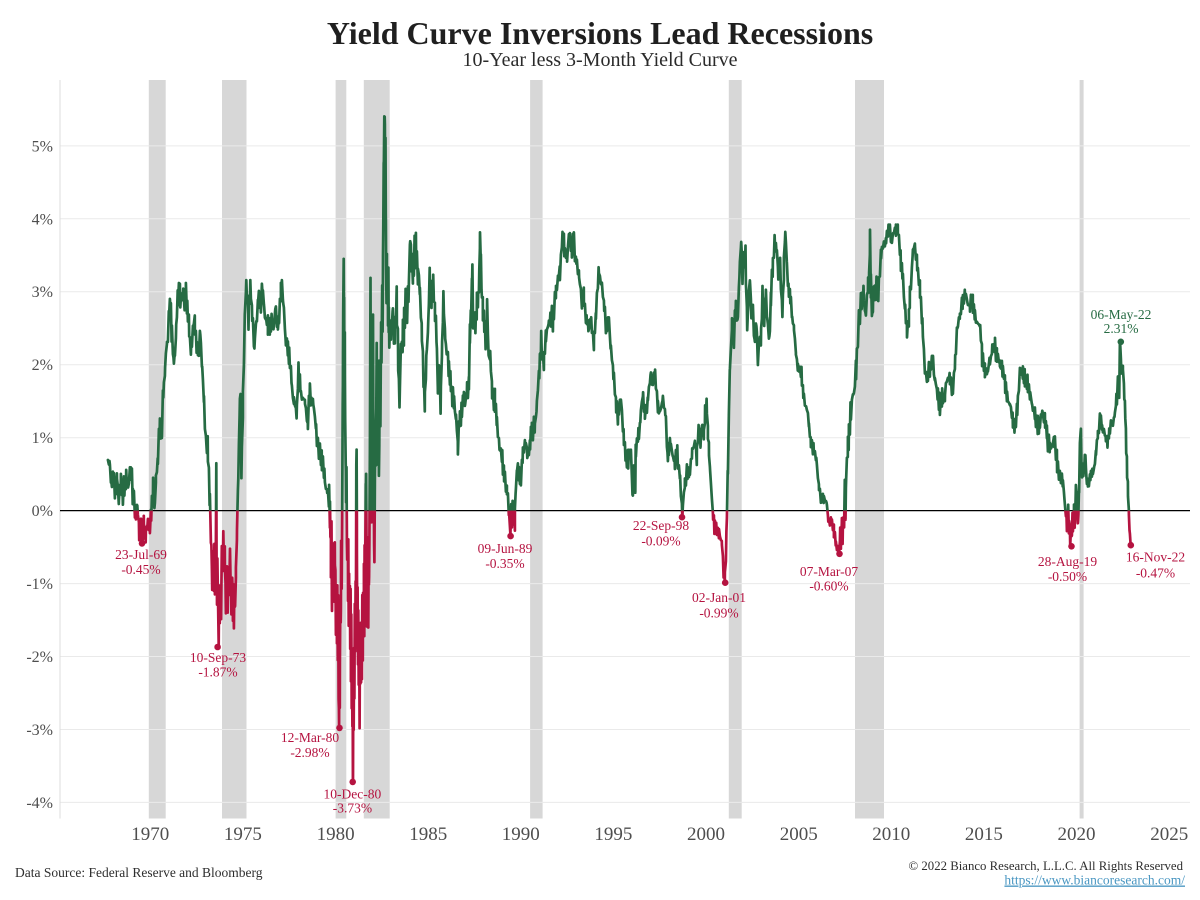  I want to click on svg-text: -0.45%, so click(140, 569).